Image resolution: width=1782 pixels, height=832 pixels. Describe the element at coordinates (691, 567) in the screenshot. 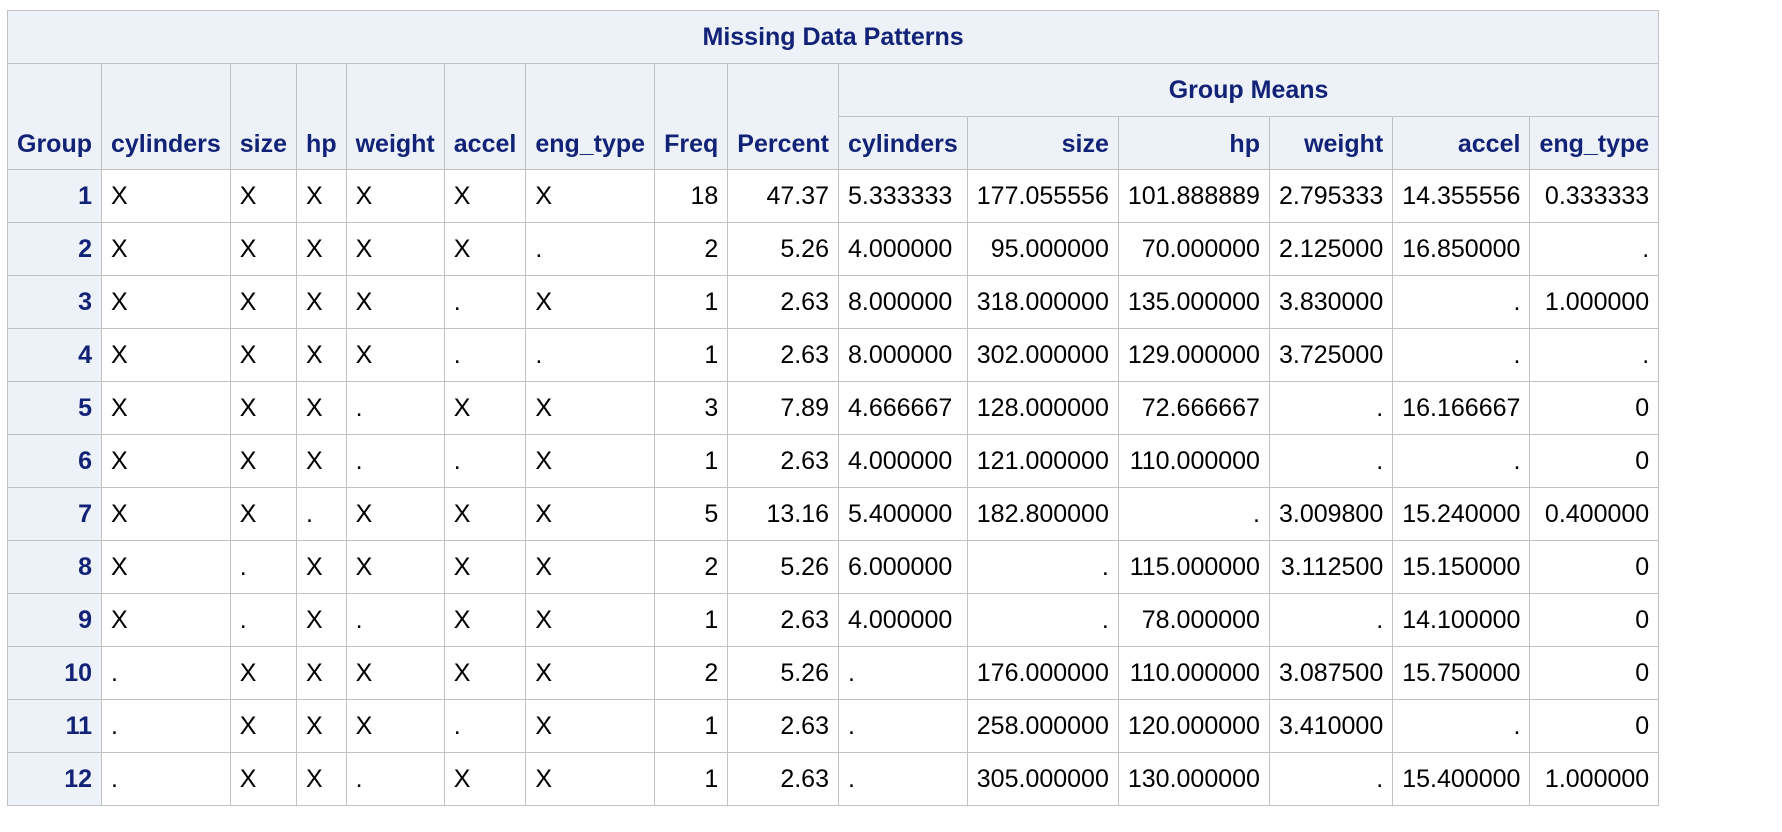

I see `freq-cell: 2` at that location.